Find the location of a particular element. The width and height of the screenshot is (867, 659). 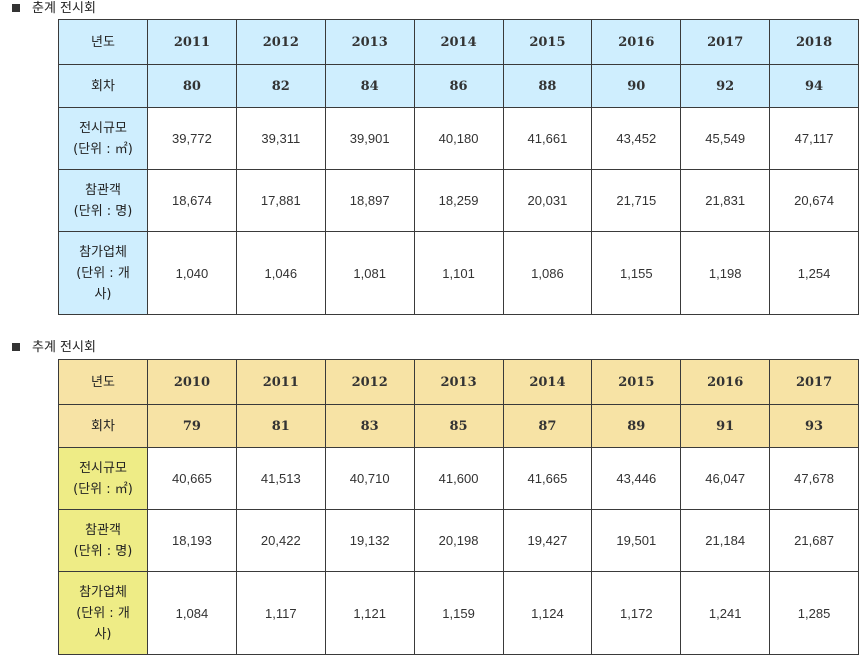

year-cell: 2018 is located at coordinates (814, 42).